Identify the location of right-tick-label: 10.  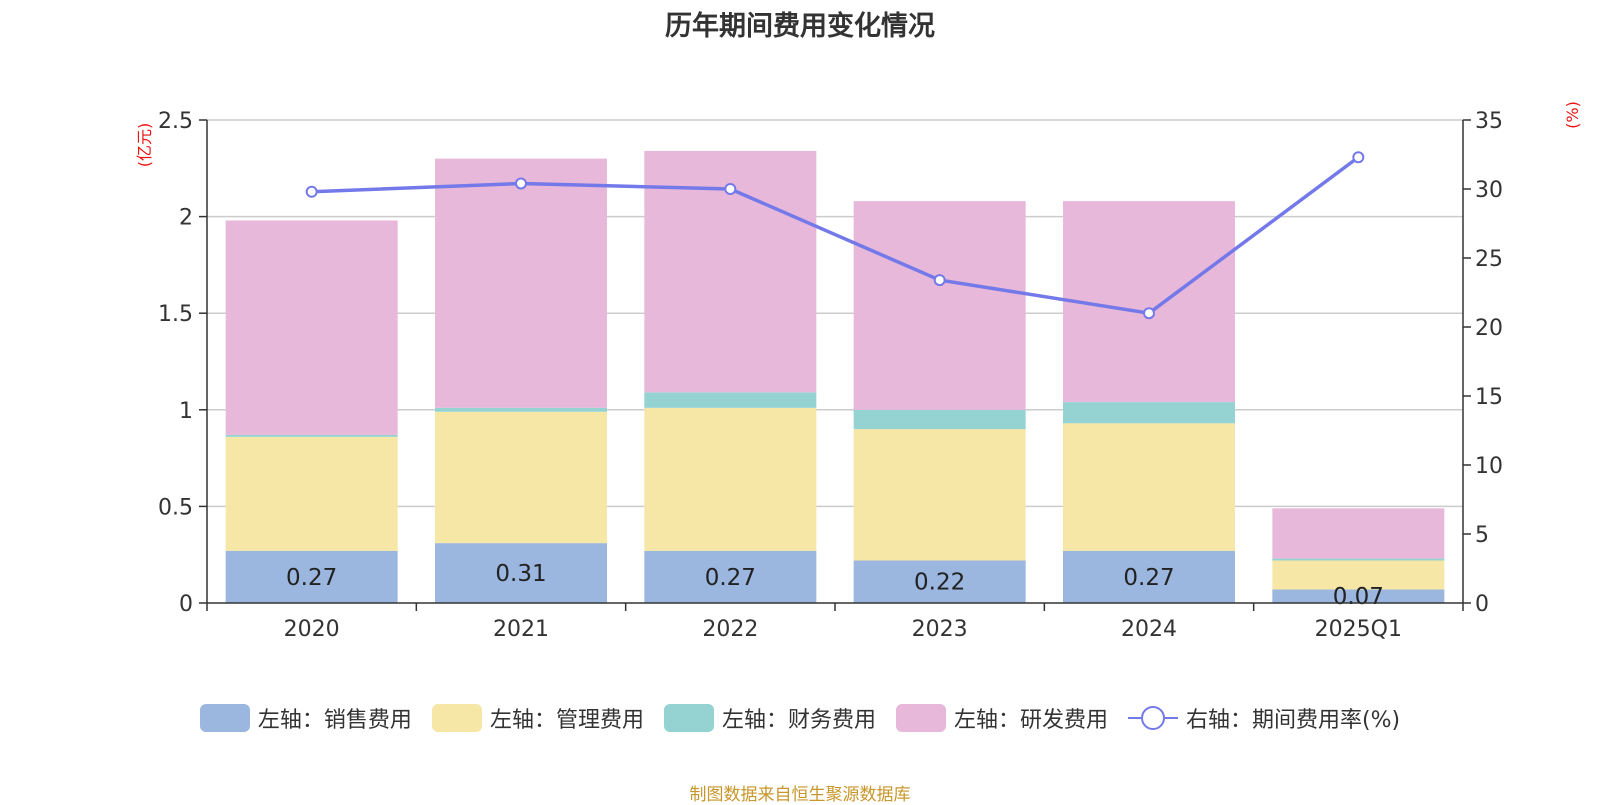
(1489, 466).